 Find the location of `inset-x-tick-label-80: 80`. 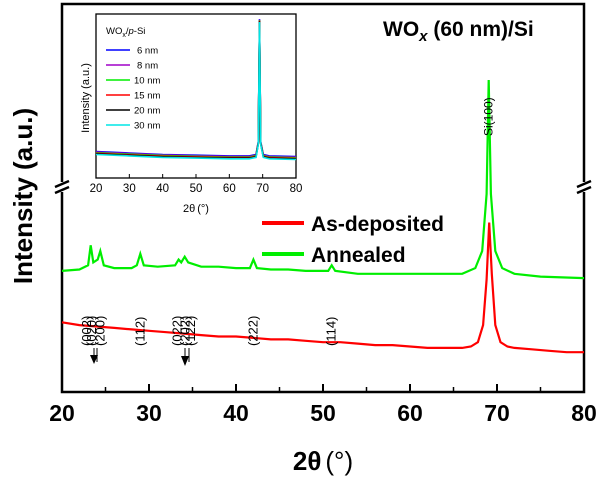

inset-x-tick-label-80: 80 is located at coordinates (296, 189).